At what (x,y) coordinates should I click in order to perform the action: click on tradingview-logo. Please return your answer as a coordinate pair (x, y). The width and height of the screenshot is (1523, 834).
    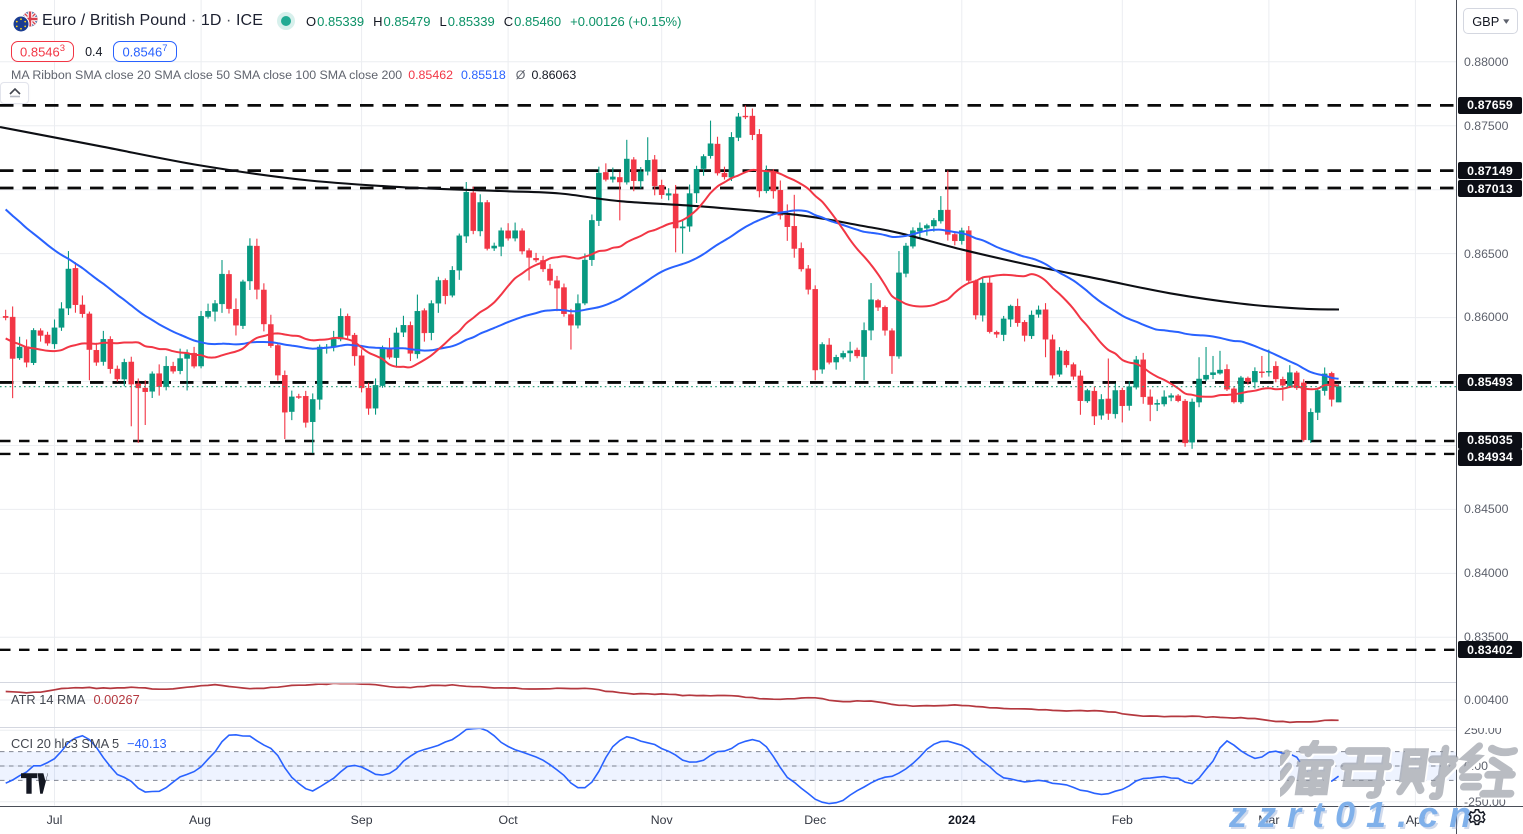
    Looking at the image, I should click on (34, 786).